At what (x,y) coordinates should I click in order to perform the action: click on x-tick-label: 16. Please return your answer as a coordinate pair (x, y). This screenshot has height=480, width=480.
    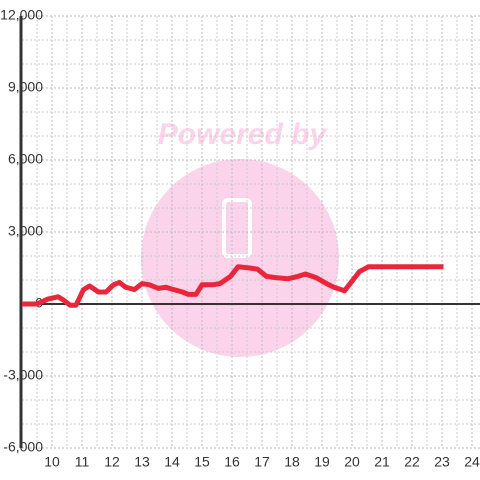
    Looking at the image, I should click on (232, 462).